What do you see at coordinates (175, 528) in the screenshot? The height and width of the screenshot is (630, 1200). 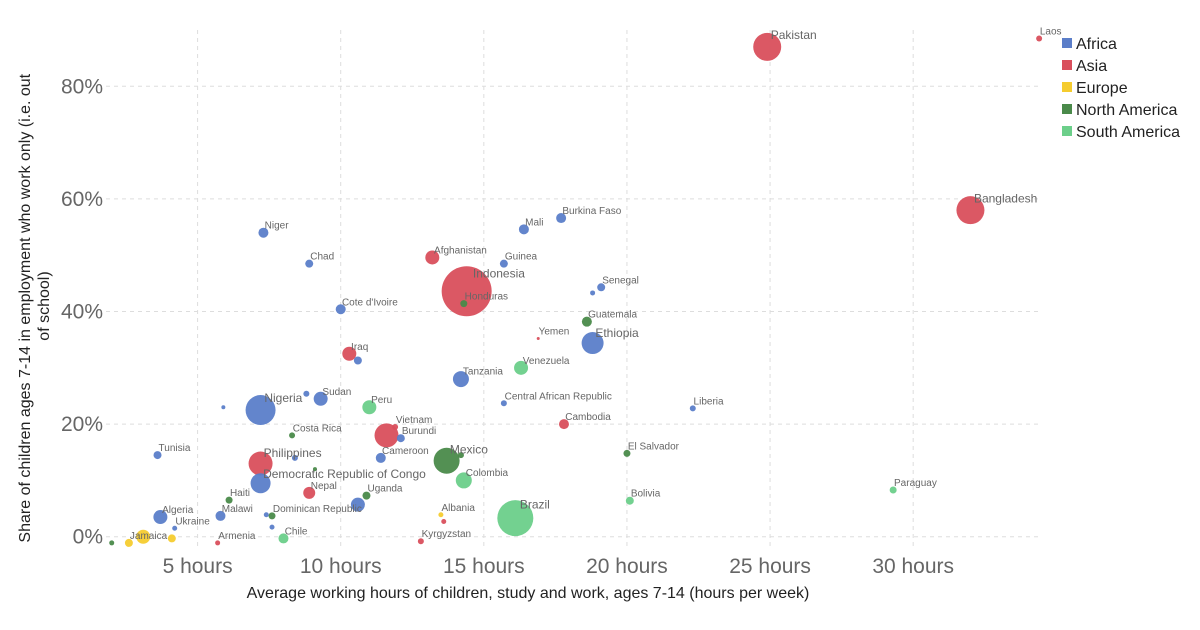 I see `point-ukraine` at bounding box center [175, 528].